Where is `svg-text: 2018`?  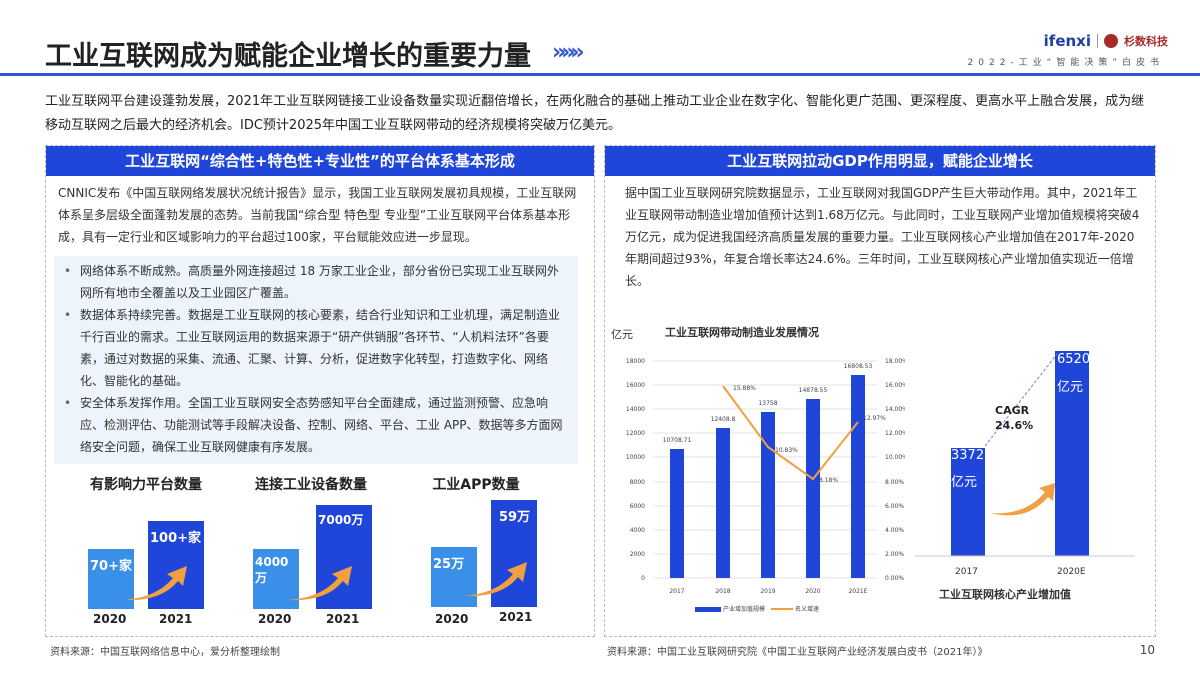
svg-text: 2018 is located at coordinates (722, 591).